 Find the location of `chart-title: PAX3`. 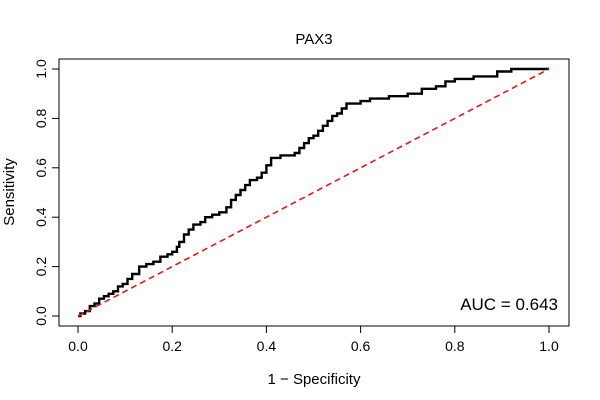

chart-title: PAX3 is located at coordinates (313, 39).